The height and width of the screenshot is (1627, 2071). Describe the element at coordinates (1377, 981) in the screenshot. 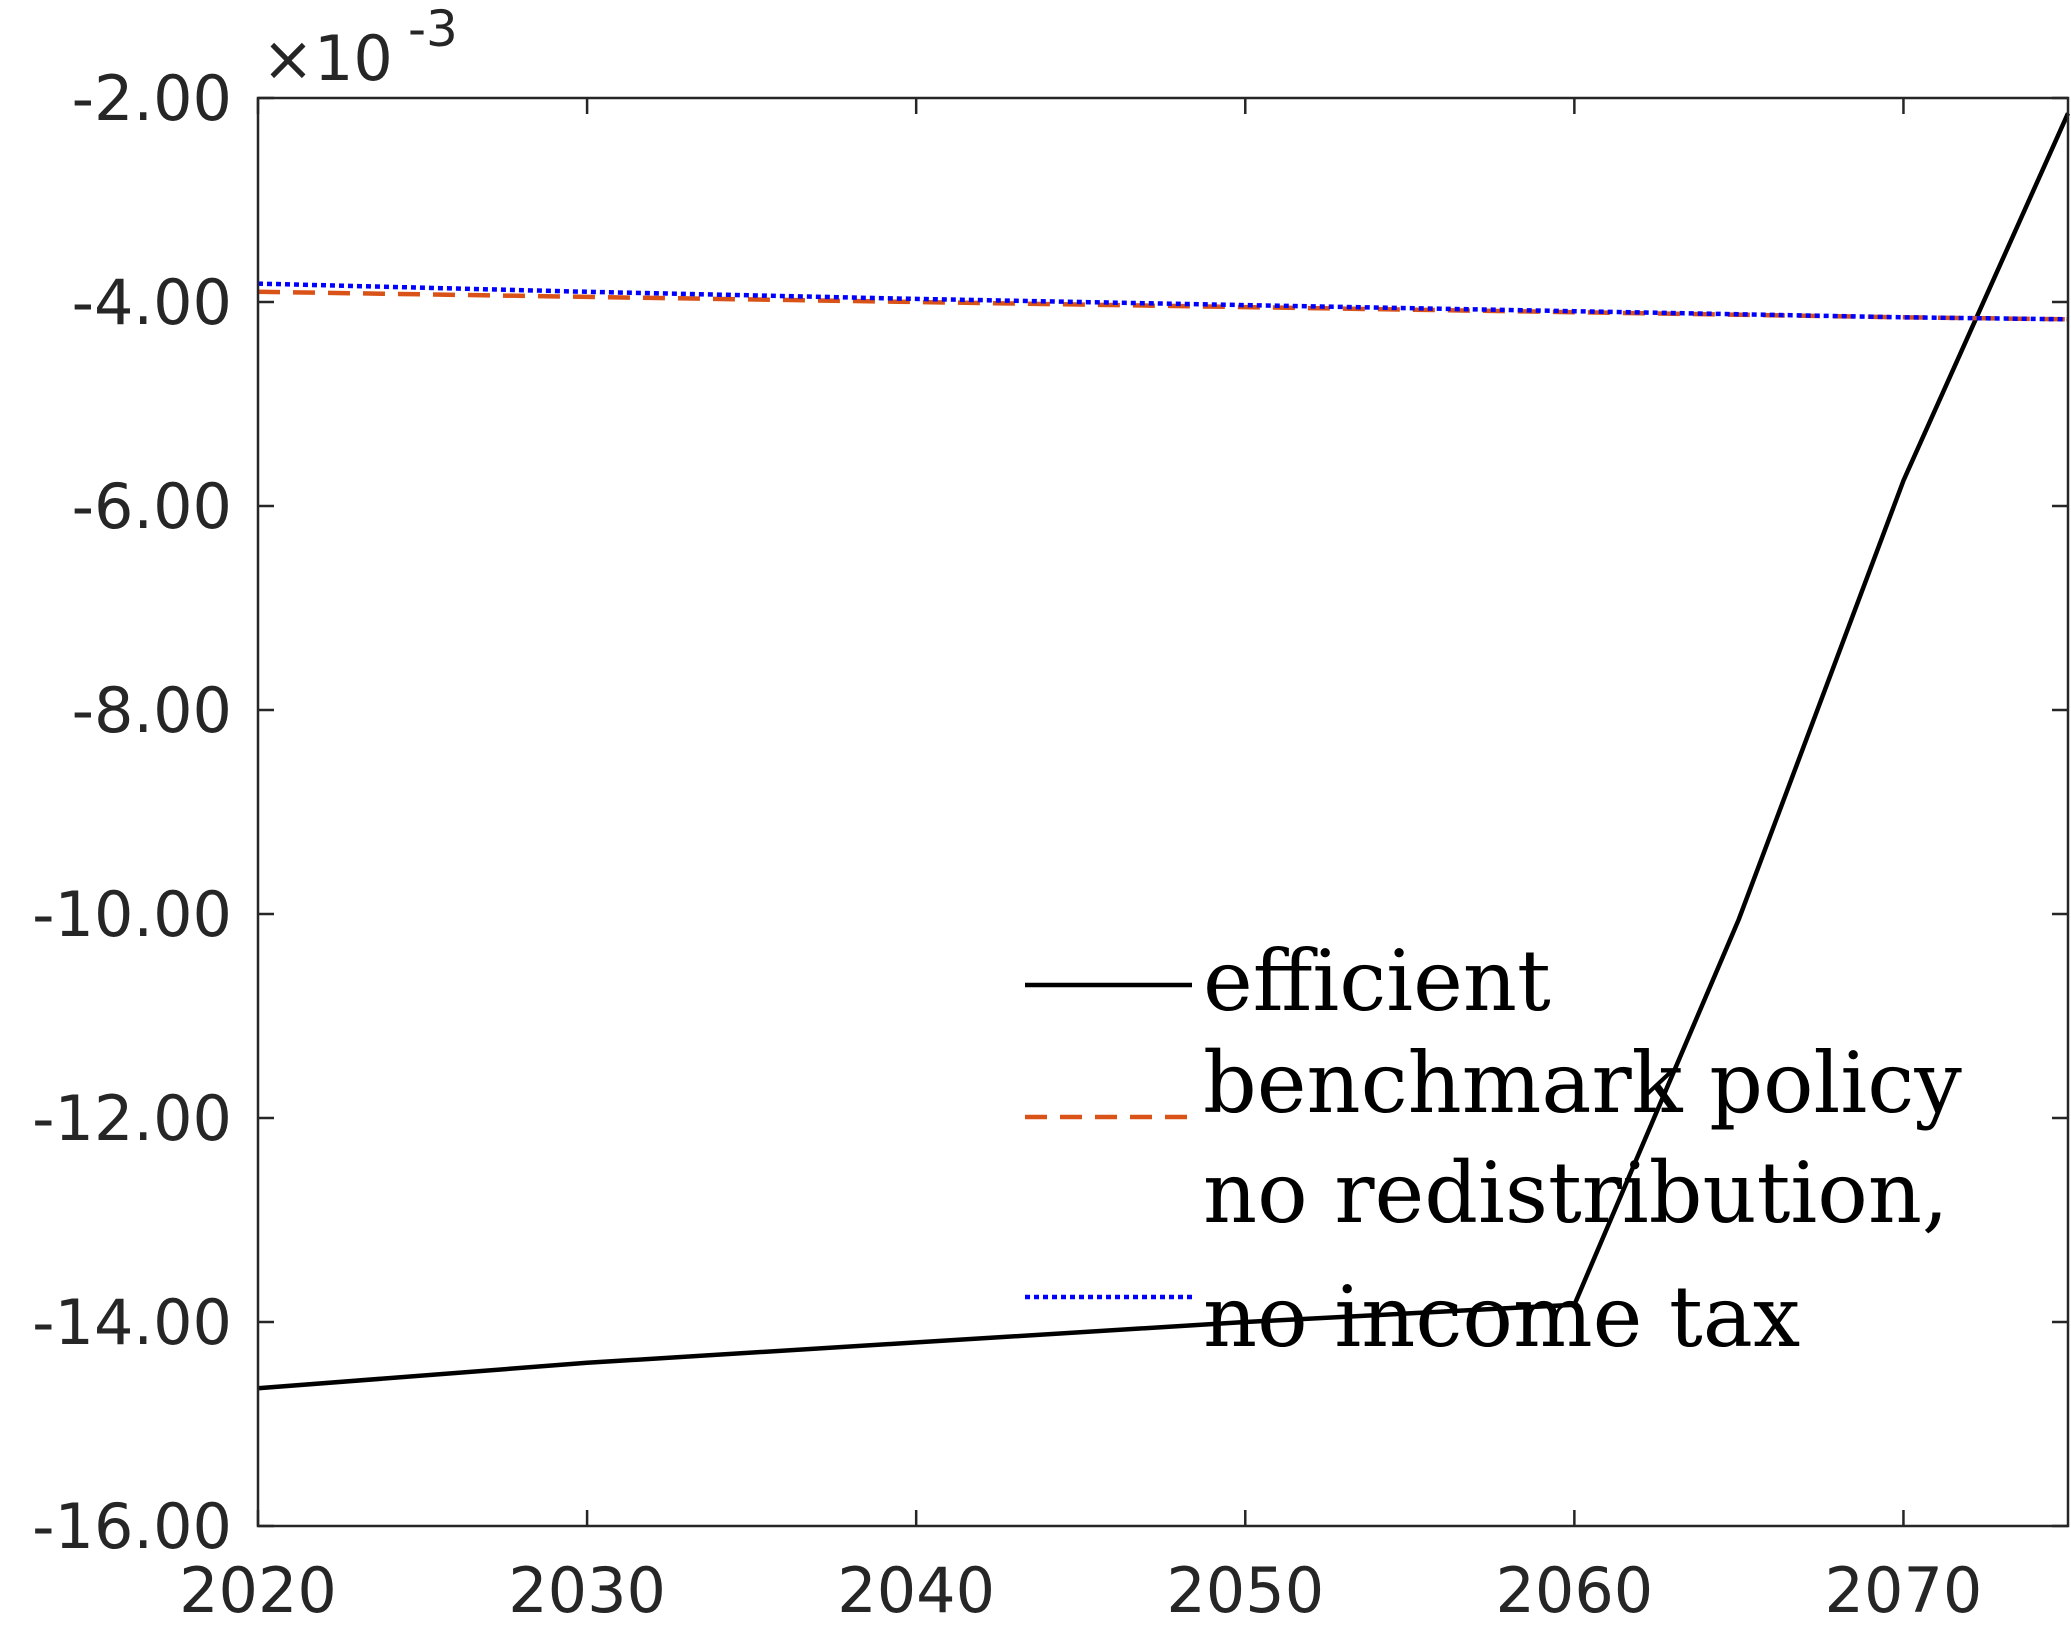

I see `legend-label-1: efficient` at that location.